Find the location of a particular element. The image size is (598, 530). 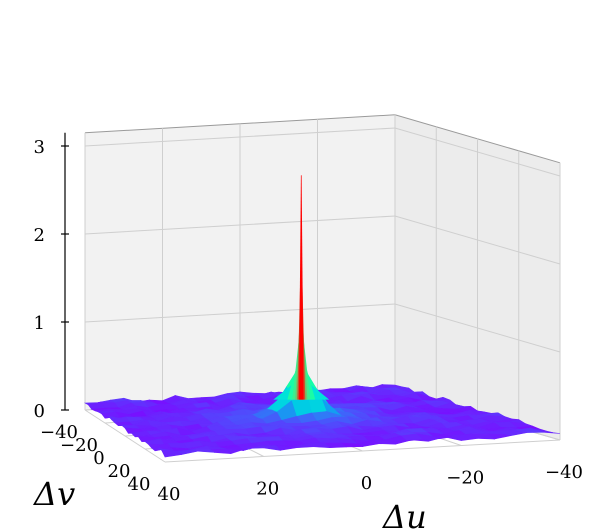

x-tick-label: 0 is located at coordinates (366, 483).